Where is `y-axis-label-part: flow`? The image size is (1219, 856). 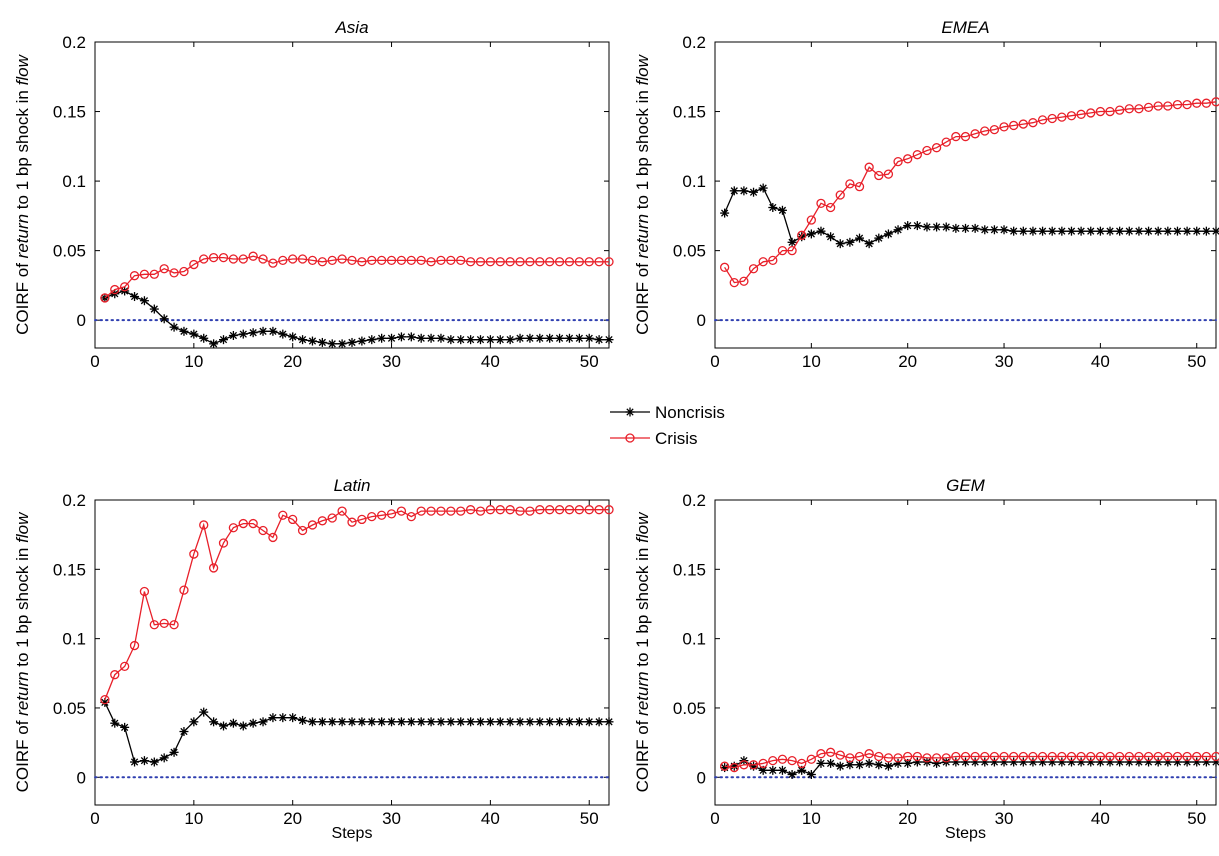
y-axis-label-part: flow is located at coordinates (642, 69).